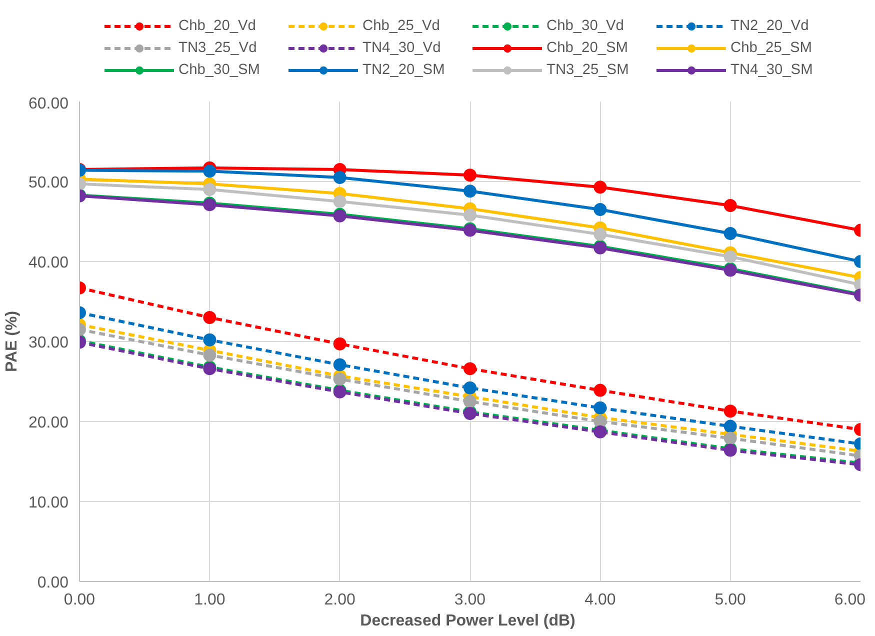 This screenshot has height=636, width=875. Describe the element at coordinates (48, 423) in the screenshot. I see `y-tick-label: 20.00` at that location.